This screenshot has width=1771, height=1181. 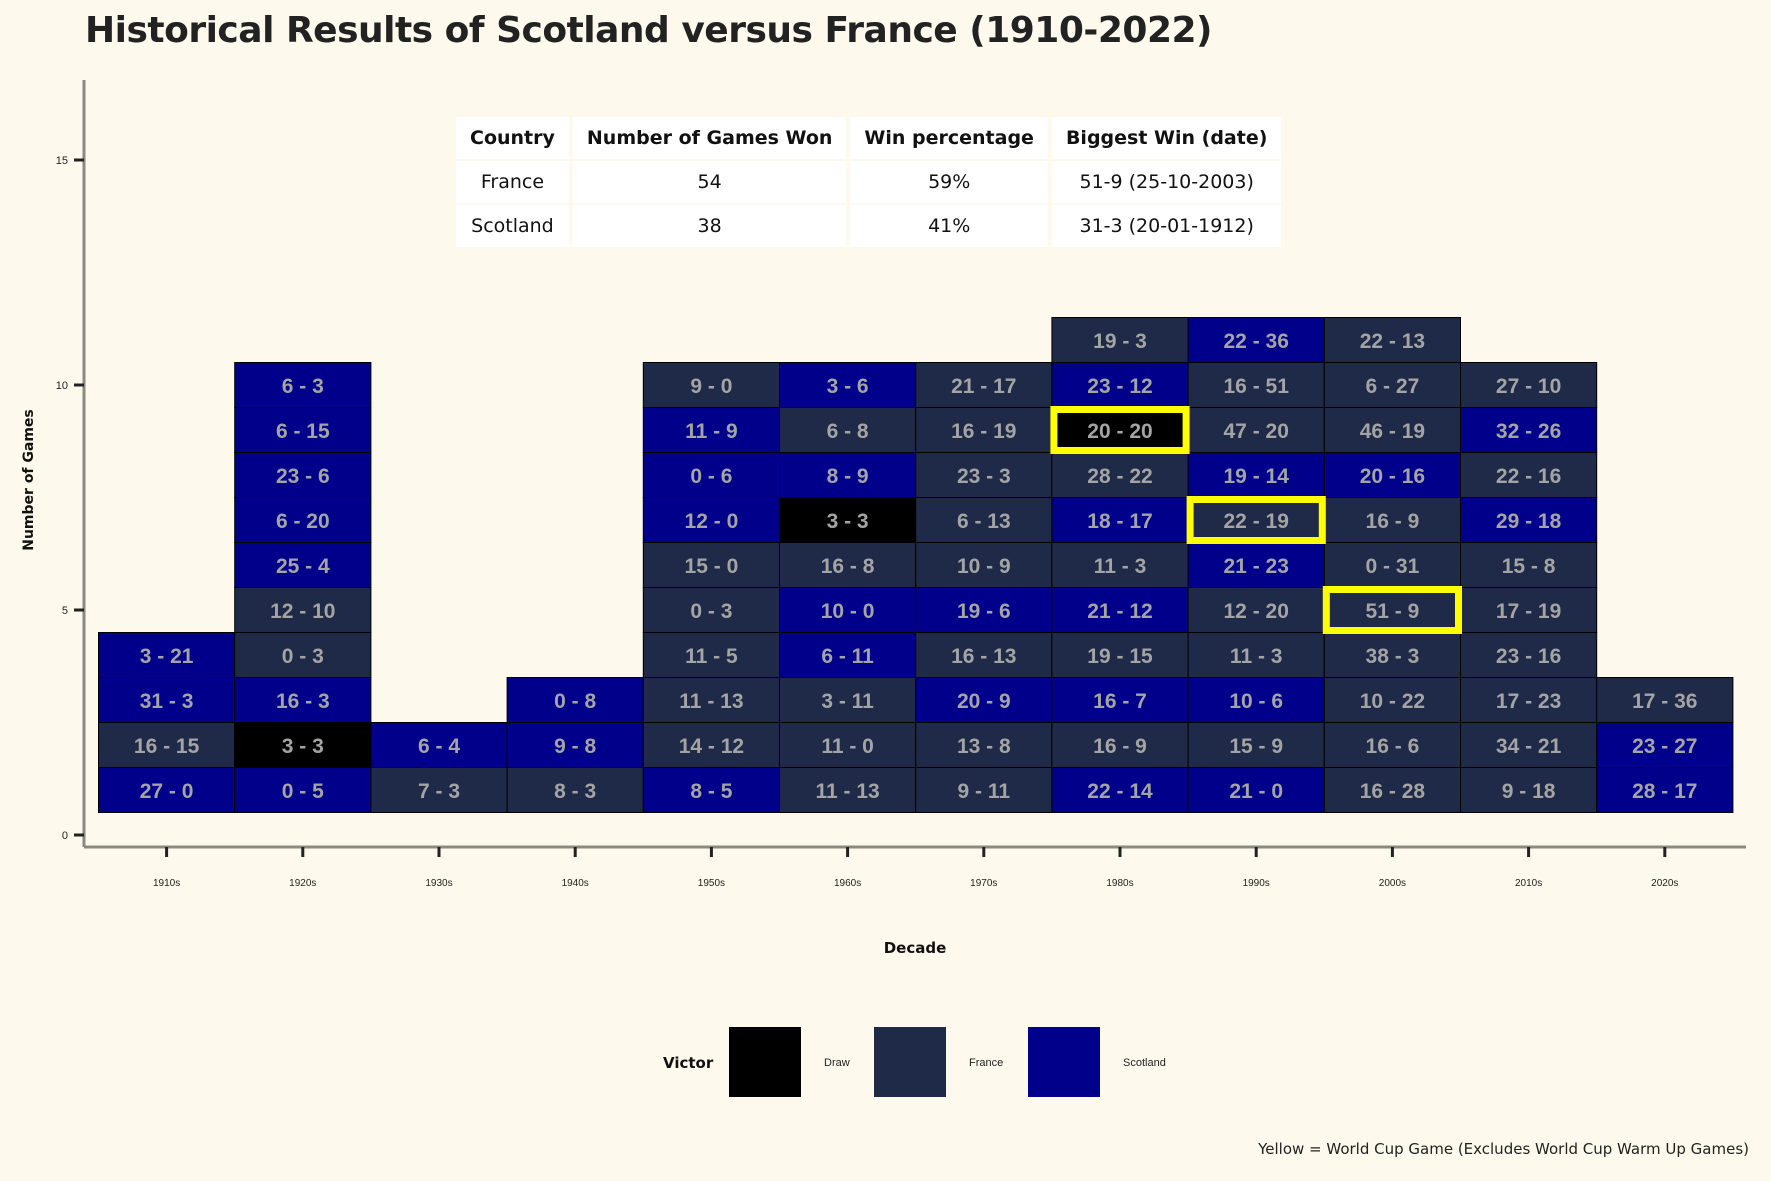 What do you see at coordinates (1119, 521) in the screenshot?
I see `game-score-label: 18 - 17` at bounding box center [1119, 521].